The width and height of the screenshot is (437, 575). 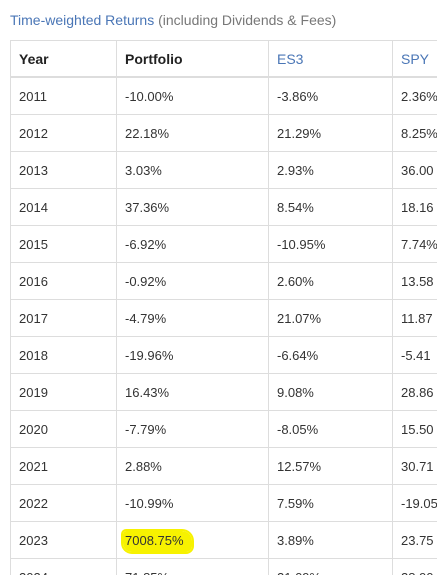 I want to click on column-header-es3-link: ES3, so click(x=330, y=59).